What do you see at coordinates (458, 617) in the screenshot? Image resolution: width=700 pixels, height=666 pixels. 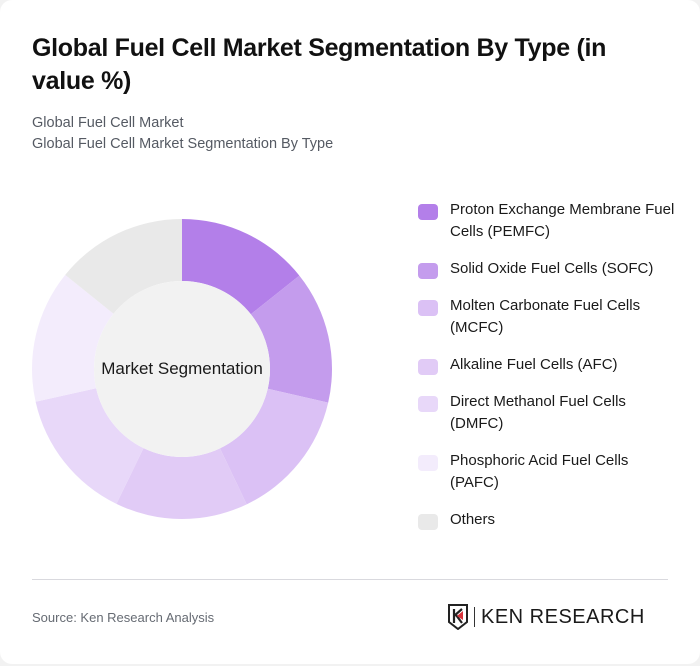 I see `ken-research-shield-icon` at bounding box center [458, 617].